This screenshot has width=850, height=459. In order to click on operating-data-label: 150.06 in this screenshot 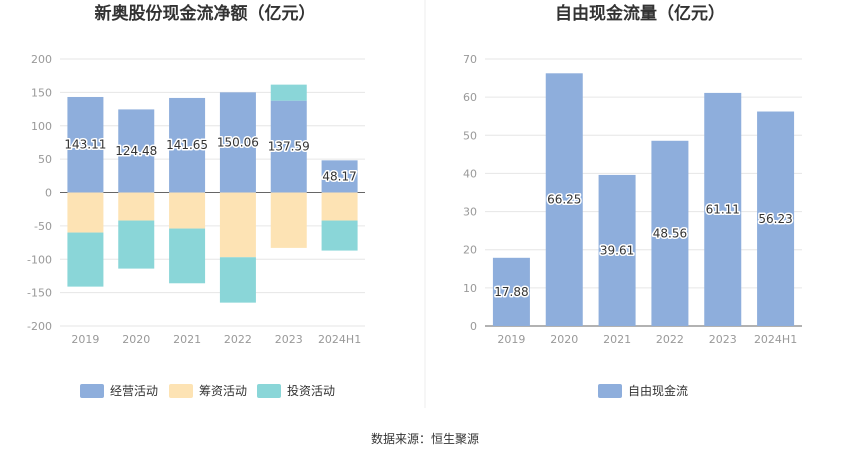, I will do `click(238, 142)`.